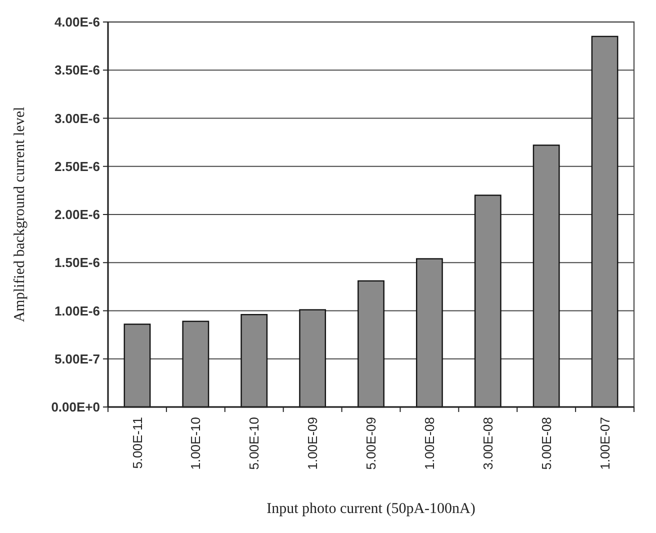  Describe the element at coordinates (77, 214) in the screenshot. I see `y-tick-label: 2.00E-6` at that location.